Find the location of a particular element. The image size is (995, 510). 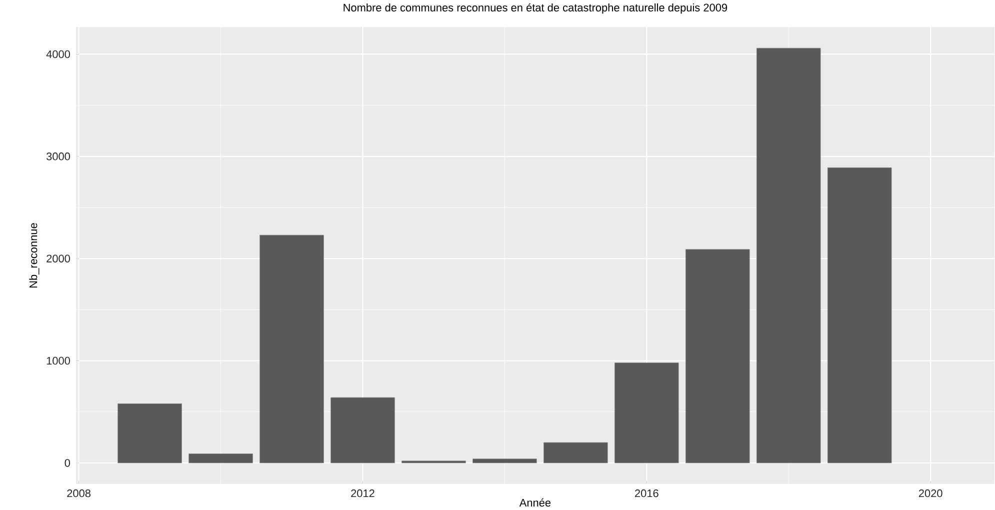

y-axis-title: Nb_reconnue is located at coordinates (34, 255).